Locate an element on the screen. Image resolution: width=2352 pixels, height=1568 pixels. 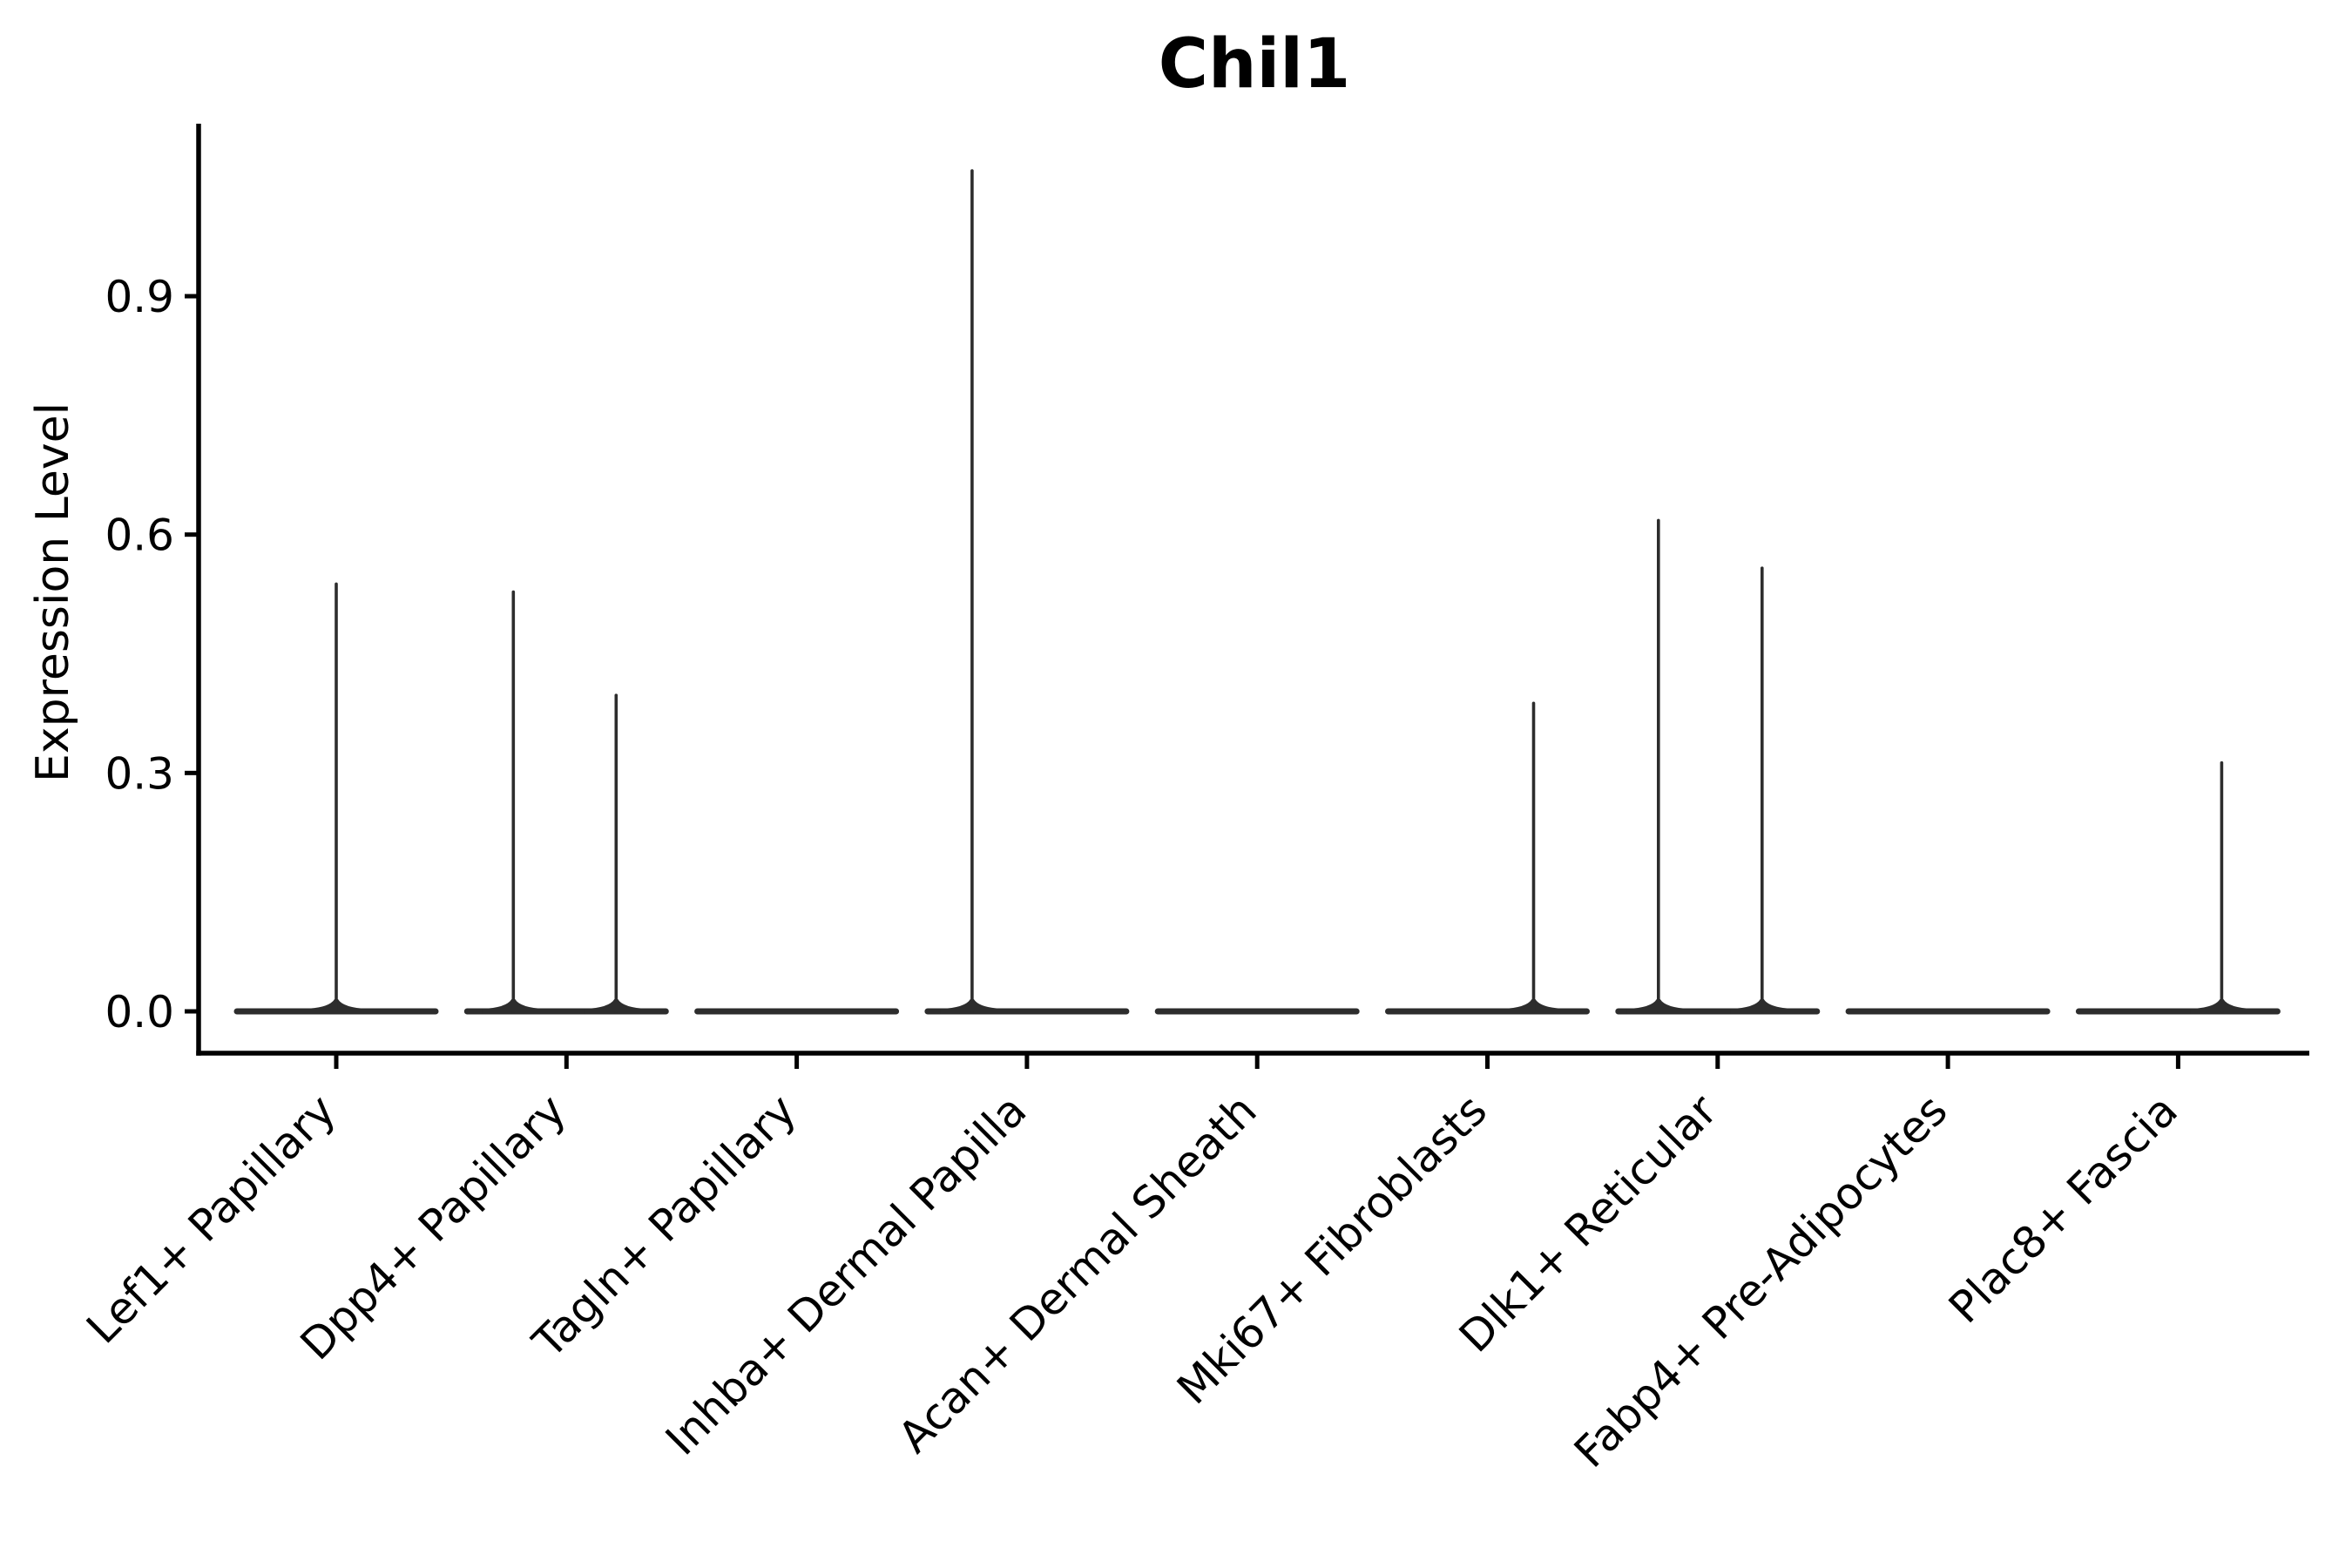
y-tick-label: 0.0 is located at coordinates (139, 1012).